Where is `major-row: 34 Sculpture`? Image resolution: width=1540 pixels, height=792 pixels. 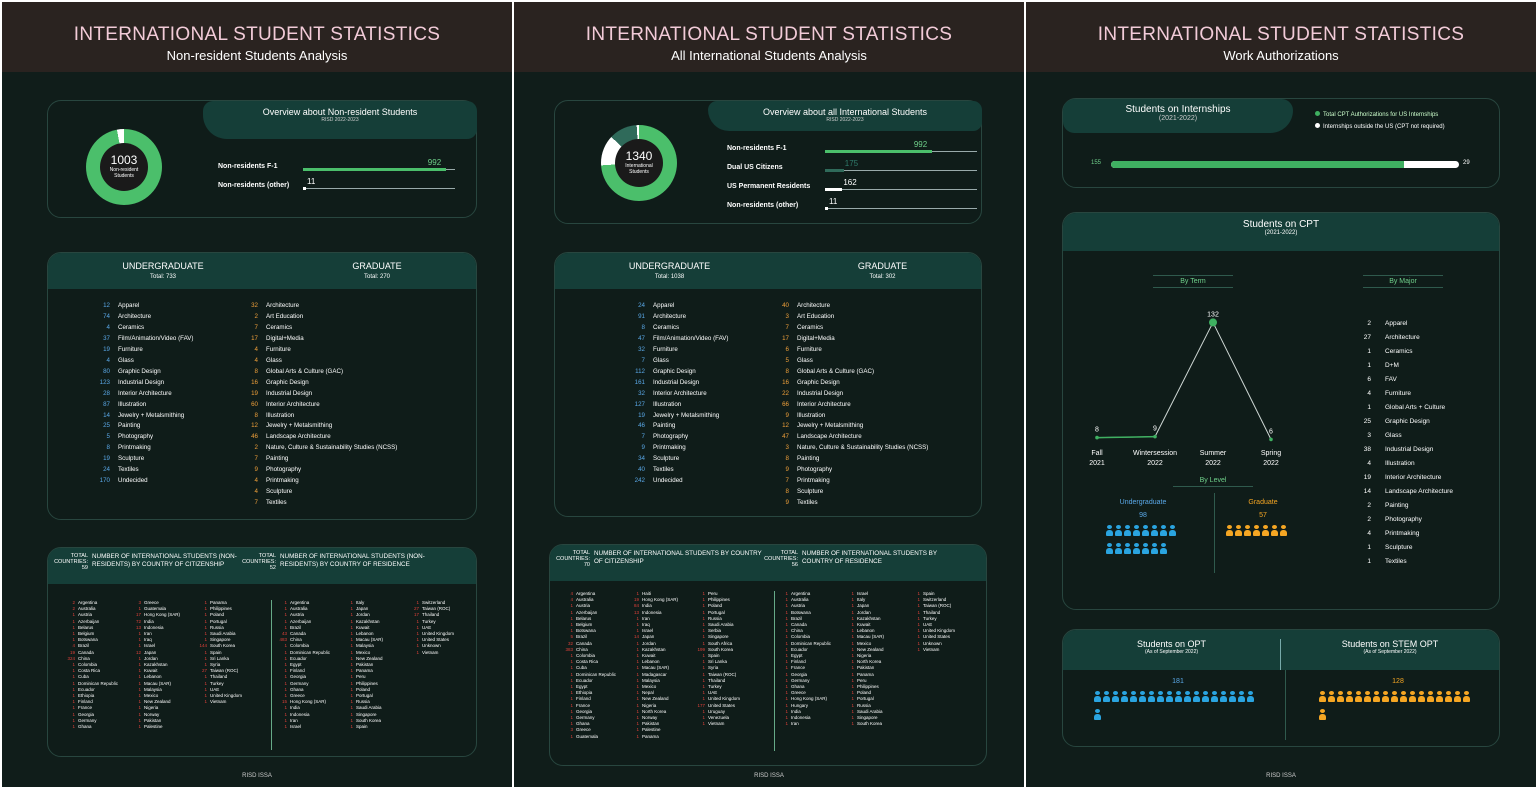
major-row: 34 Sculpture is located at coordinates (704, 459).